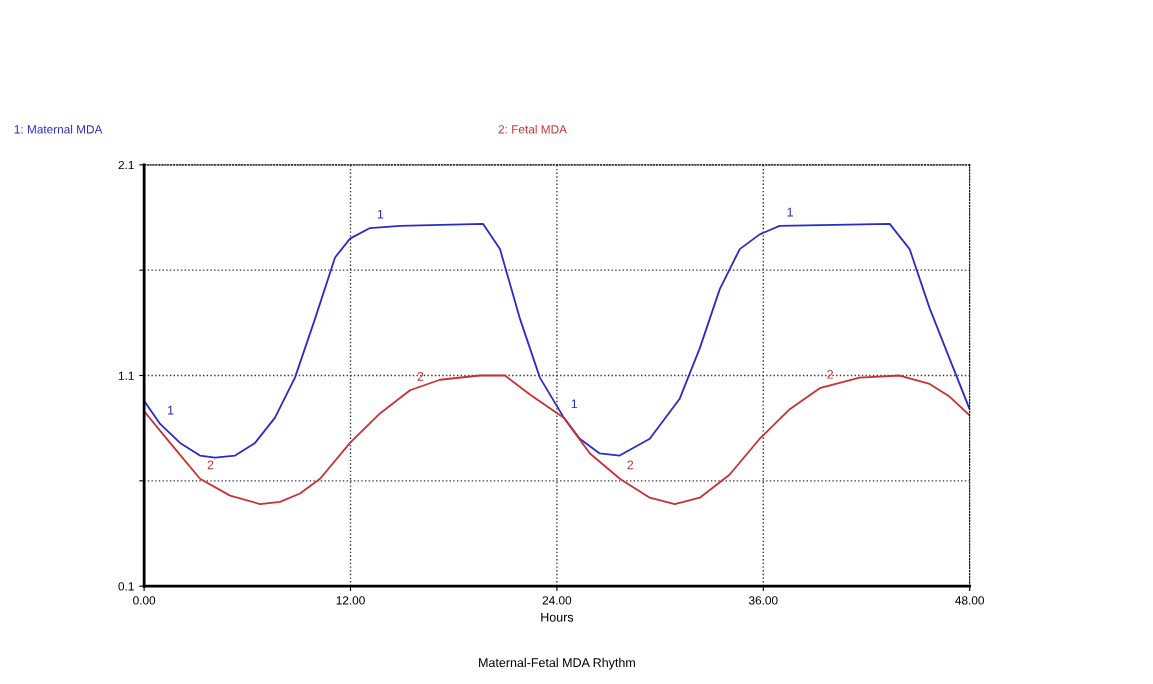  Describe the element at coordinates (126, 586) in the screenshot. I see `y-tick-label: 0.1` at that location.